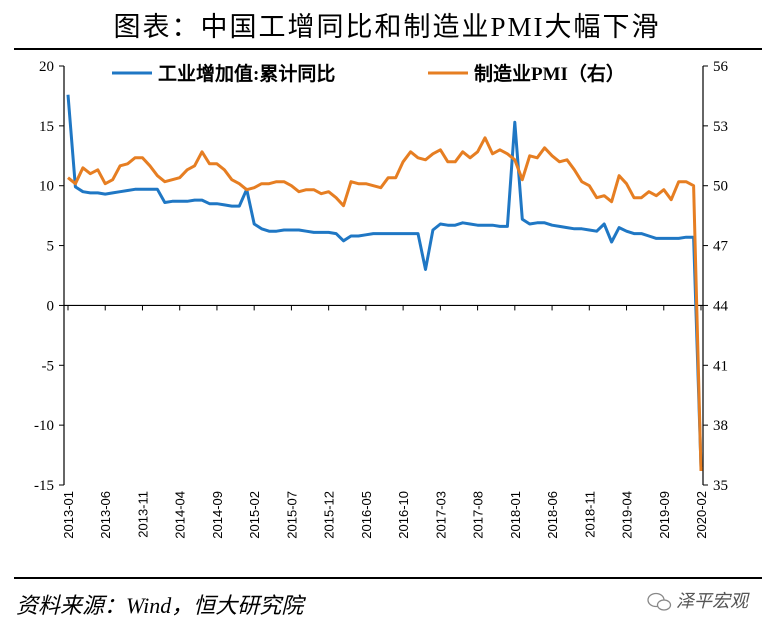  I want to click on right-tick-label: 47, so click(721, 247).